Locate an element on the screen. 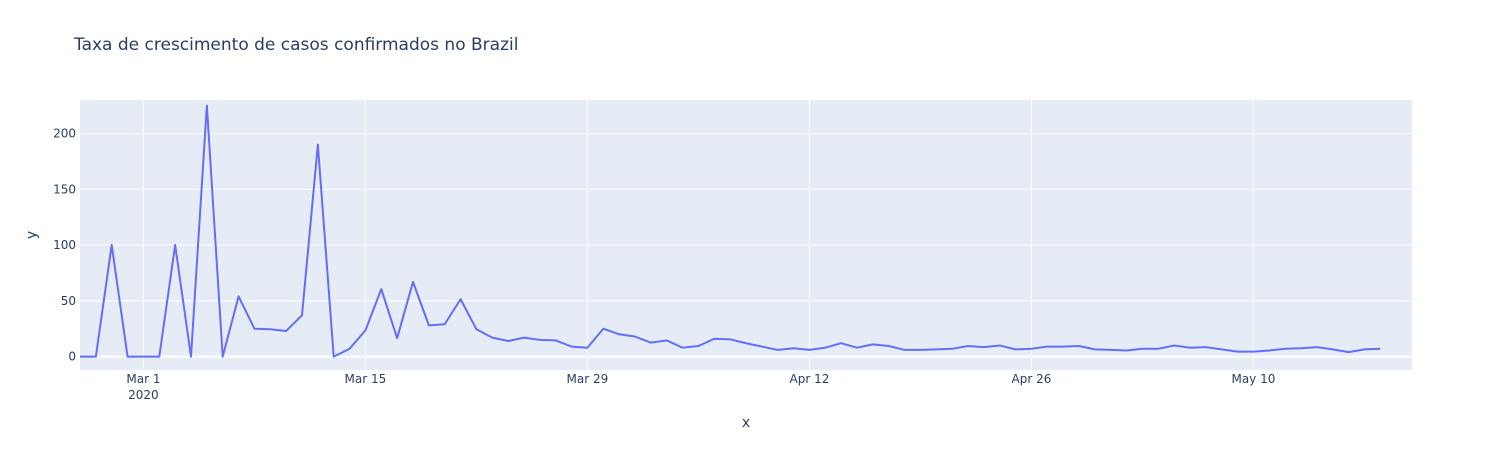 This screenshot has width=1492, height=454. x-tick-label: Apr 26 is located at coordinates (1032, 379).